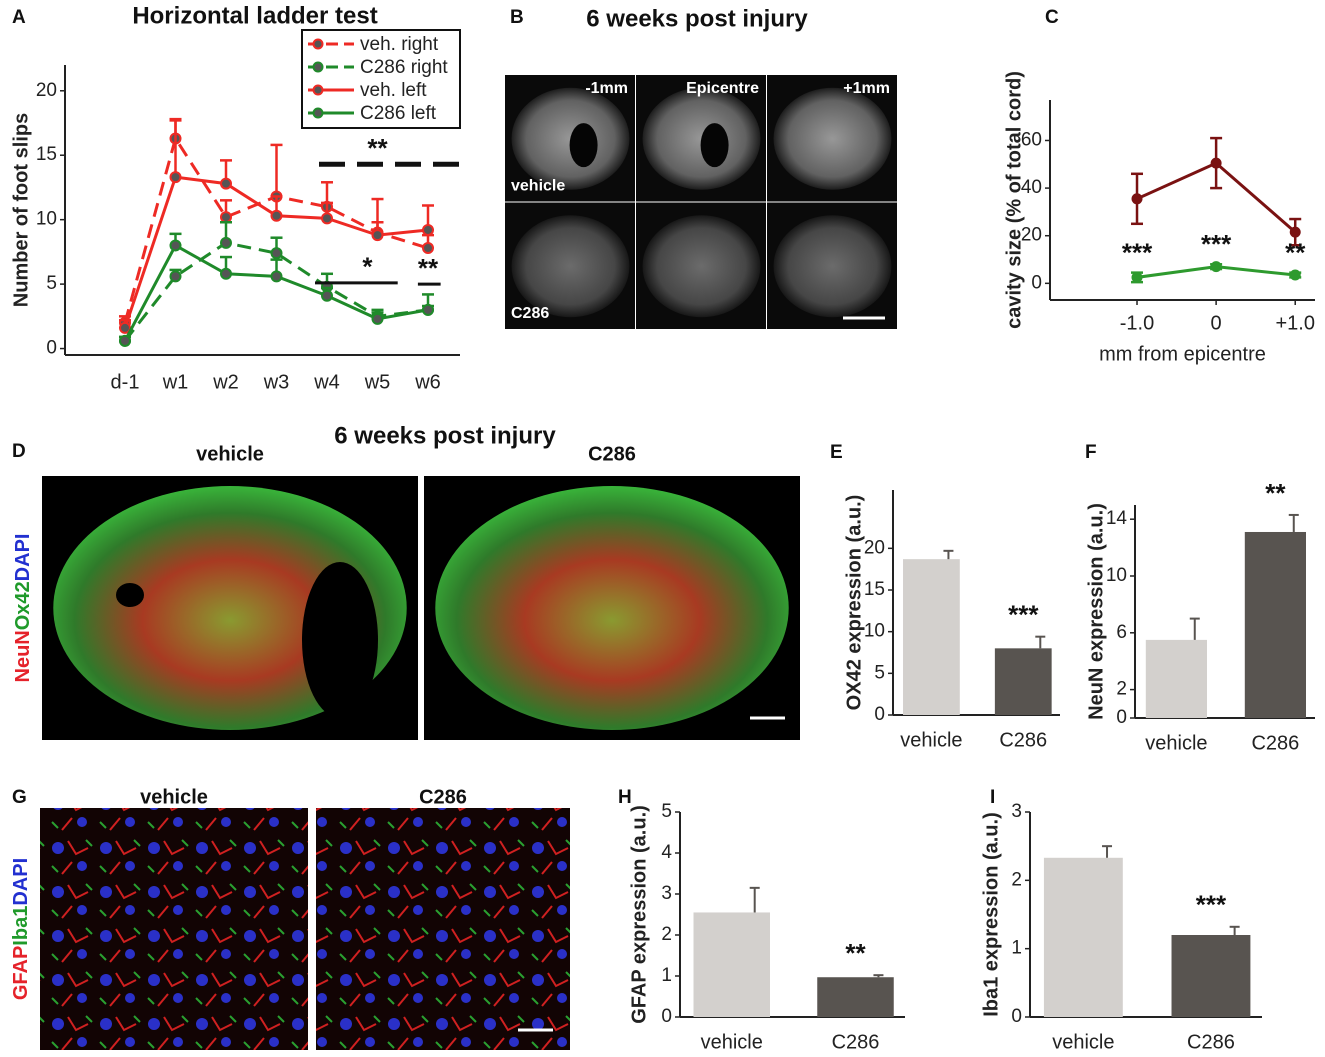 This screenshot has height=1057, width=1325. I want to click on panel-letter: A, so click(19, 17).